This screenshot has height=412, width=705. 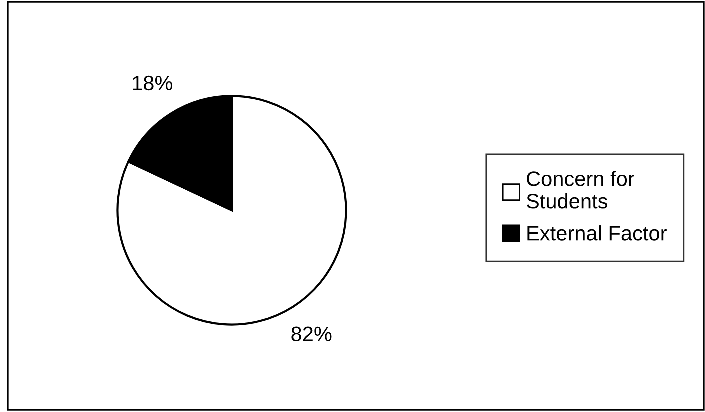 I want to click on data-label: 82%, so click(x=312, y=334).